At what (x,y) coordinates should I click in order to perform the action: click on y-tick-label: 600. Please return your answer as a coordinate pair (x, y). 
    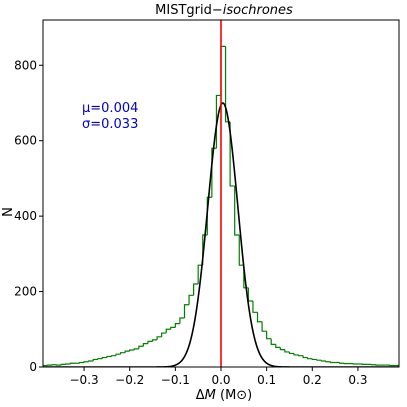
    Looking at the image, I should click on (25, 141).